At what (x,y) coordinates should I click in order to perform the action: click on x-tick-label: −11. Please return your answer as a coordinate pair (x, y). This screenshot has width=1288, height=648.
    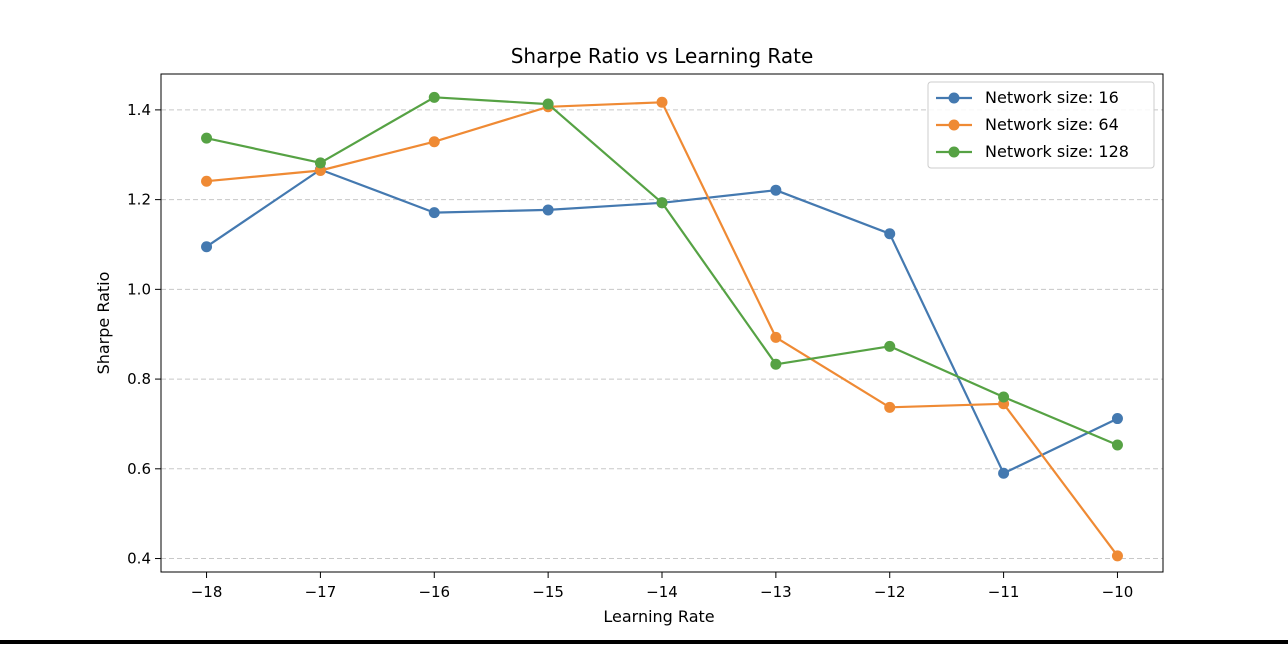
    Looking at the image, I should click on (1004, 592).